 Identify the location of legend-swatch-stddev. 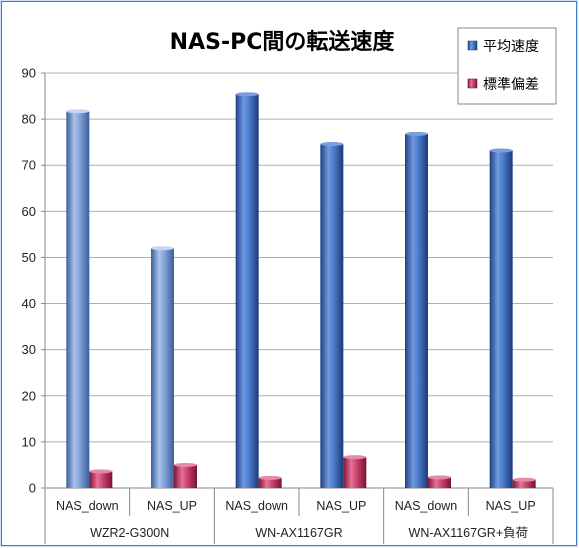
(472, 83).